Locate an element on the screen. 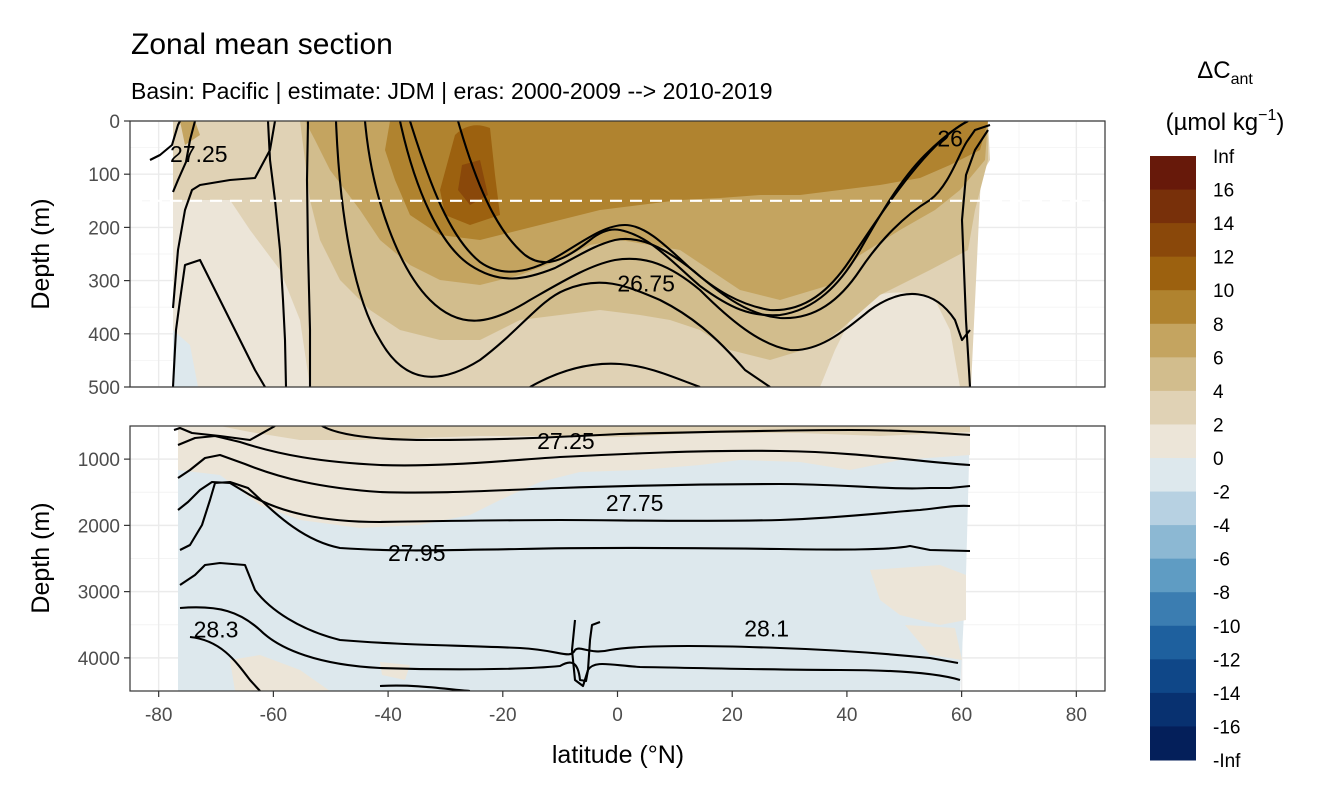 The height and width of the screenshot is (806, 1344). legend-label: 4 is located at coordinates (1218, 392).